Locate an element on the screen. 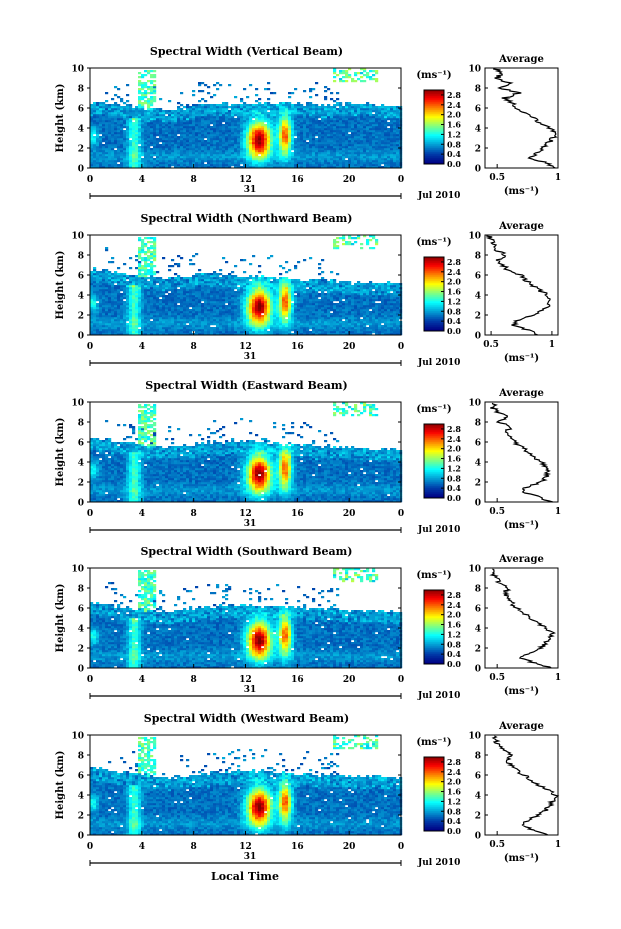  colorbar-tick-label: 2.4 is located at coordinates (454, 105).